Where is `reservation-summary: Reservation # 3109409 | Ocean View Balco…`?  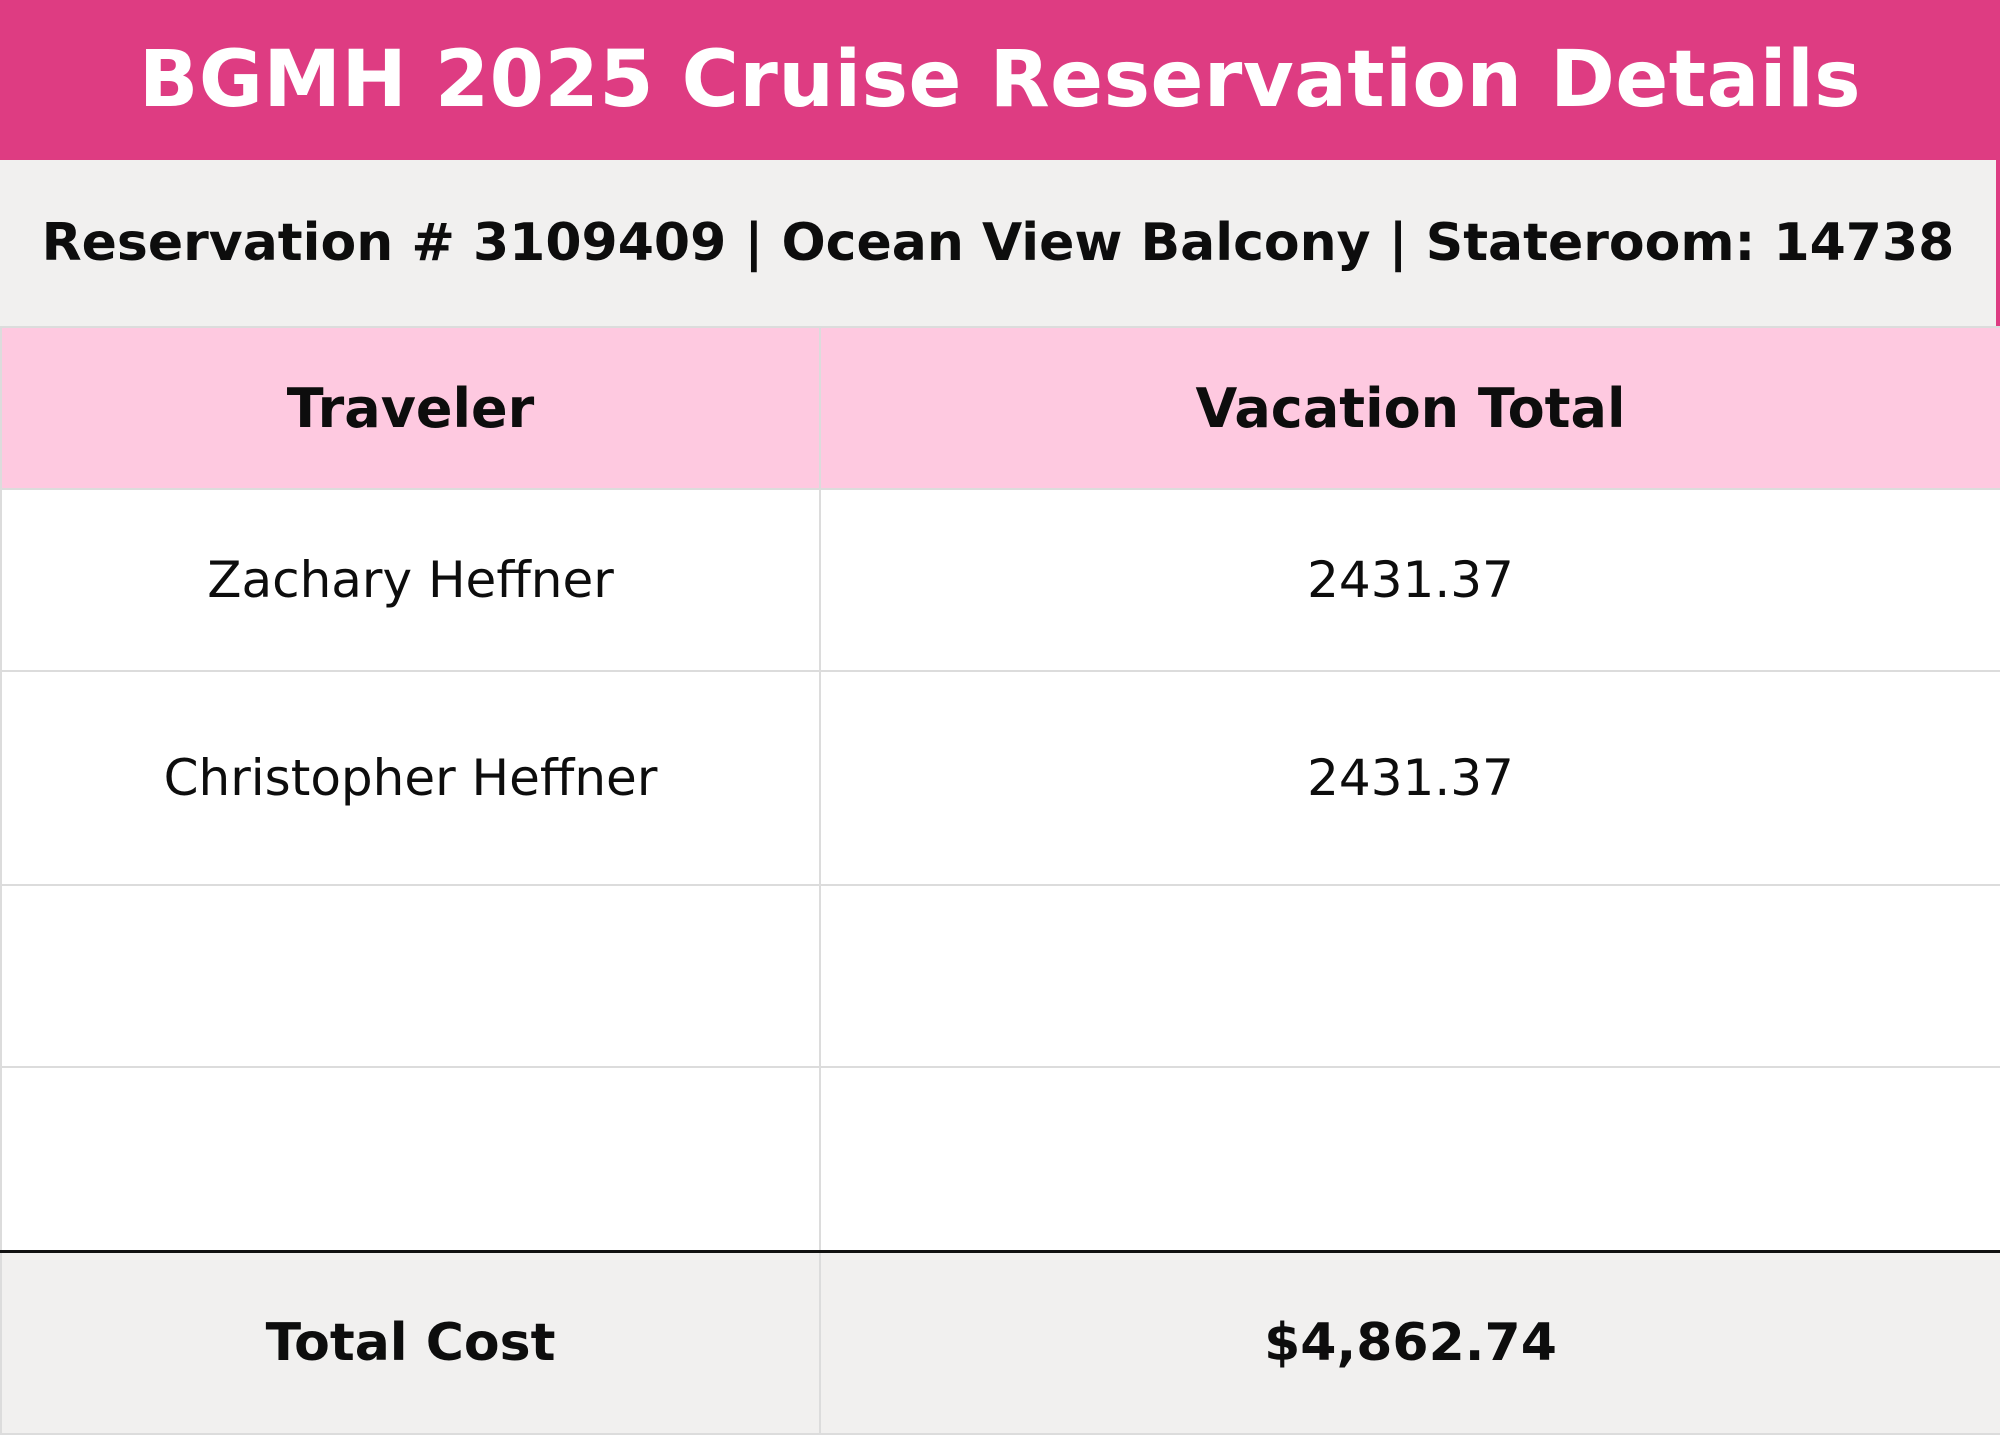
reservation-summary: Reservation # 3109409 | Ocean View Balco… is located at coordinates (998, 243).